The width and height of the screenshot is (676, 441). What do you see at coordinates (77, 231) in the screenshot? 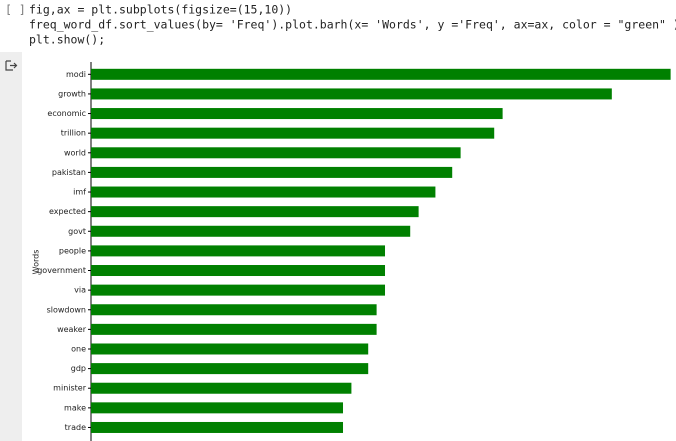
I see `y-tick-label: govt` at bounding box center [77, 231].